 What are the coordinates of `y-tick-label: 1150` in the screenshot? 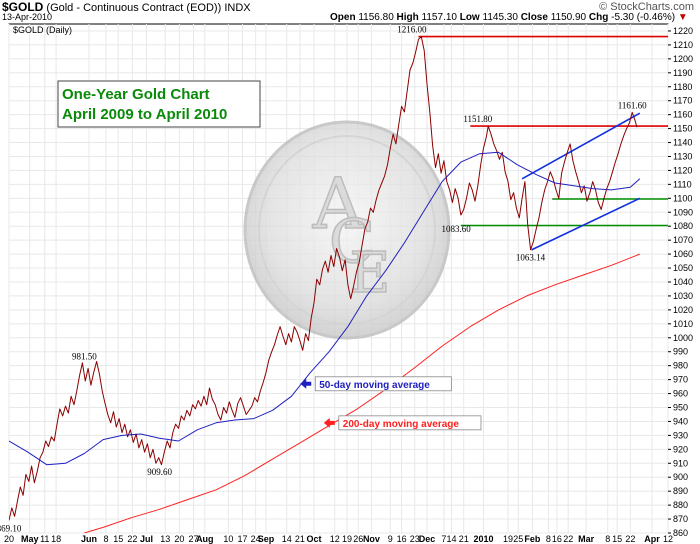 It's located at (682, 129).